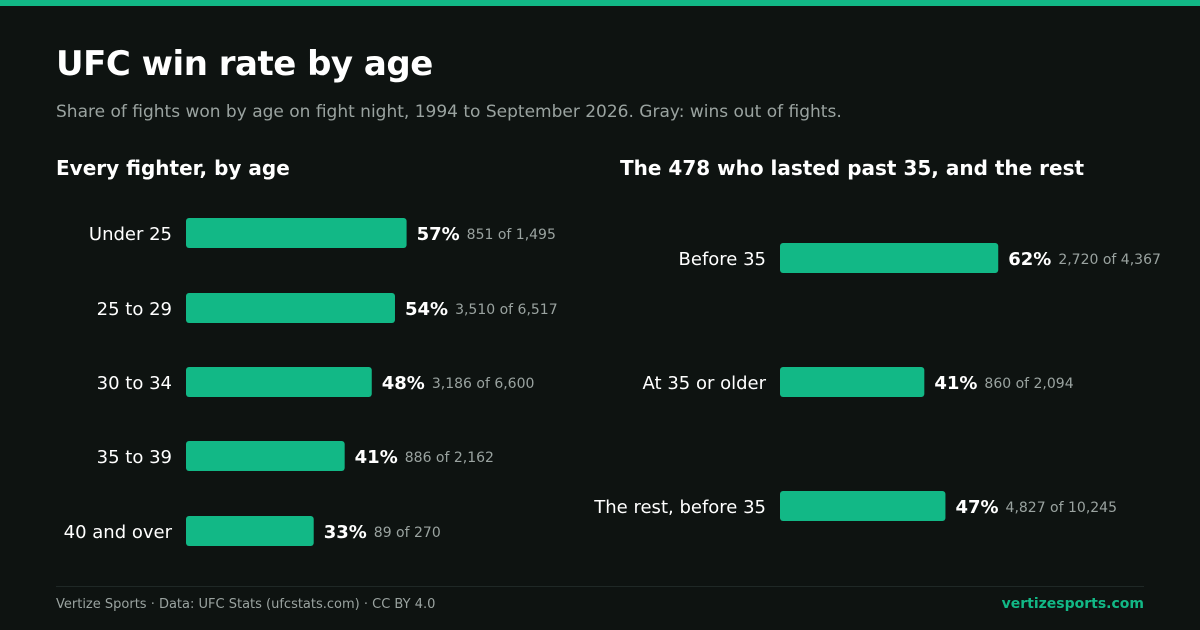  I want to click on left-value-label: 33%, so click(345, 532).